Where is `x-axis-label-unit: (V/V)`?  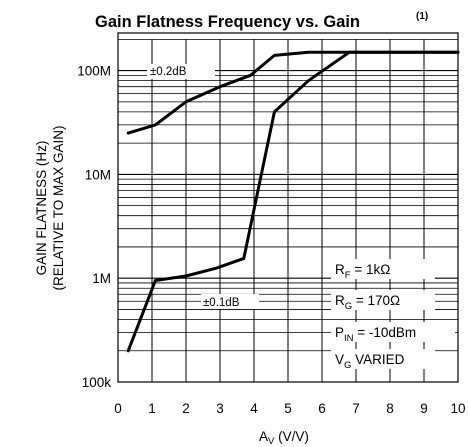
x-axis-label-unit: (V/V) is located at coordinates (291, 436).